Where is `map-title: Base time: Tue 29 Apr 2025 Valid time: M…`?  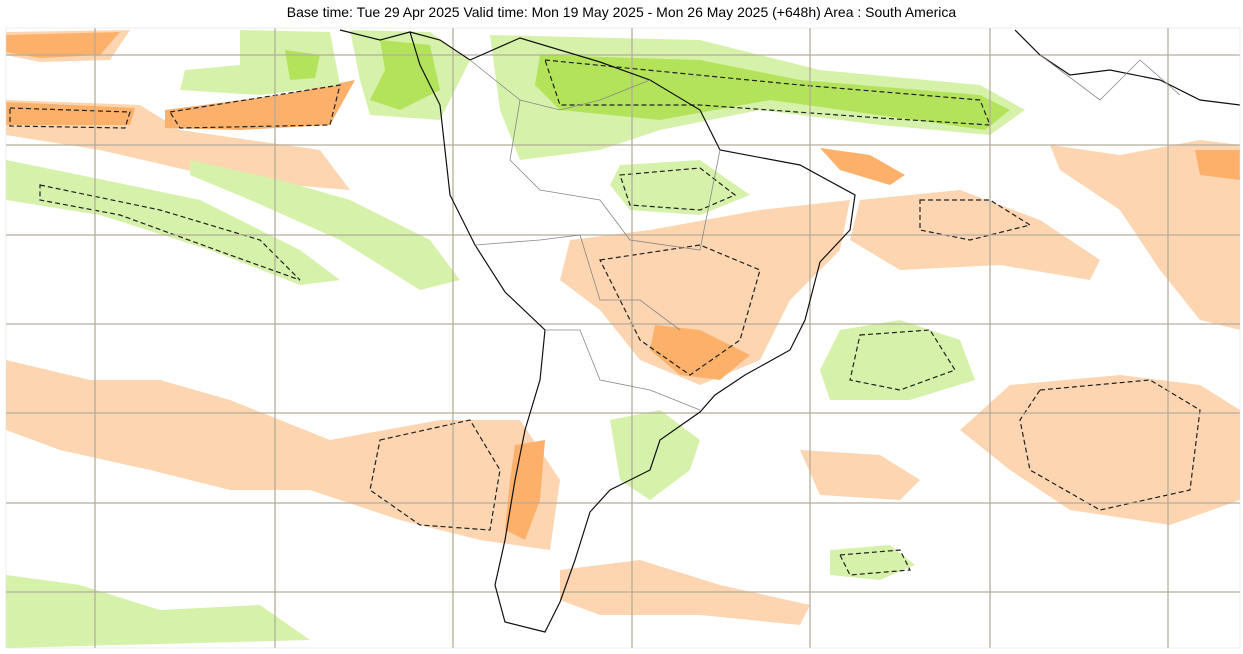 map-title: Base time: Tue 29 Apr 2025 Valid time: M… is located at coordinates (621, 12).